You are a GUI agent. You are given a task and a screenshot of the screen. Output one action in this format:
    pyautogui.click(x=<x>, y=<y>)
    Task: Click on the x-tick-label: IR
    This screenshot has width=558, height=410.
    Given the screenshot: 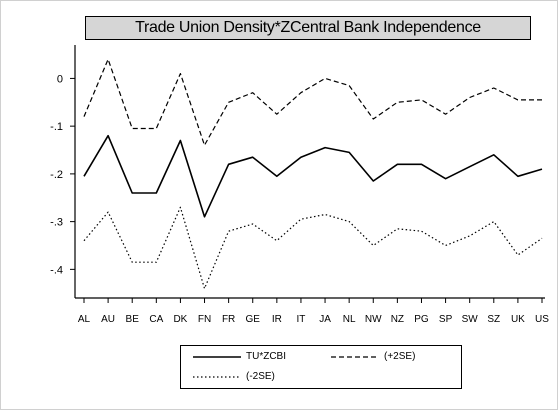 What is the action you would take?
    pyautogui.click(x=277, y=319)
    